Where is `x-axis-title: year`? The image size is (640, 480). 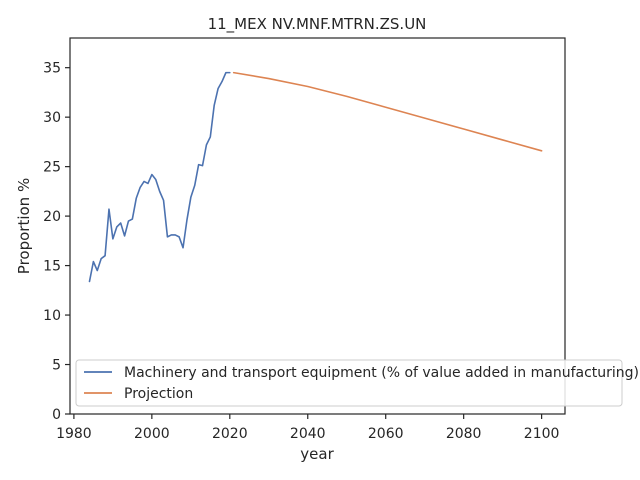 x-axis-title: year is located at coordinates (317, 454).